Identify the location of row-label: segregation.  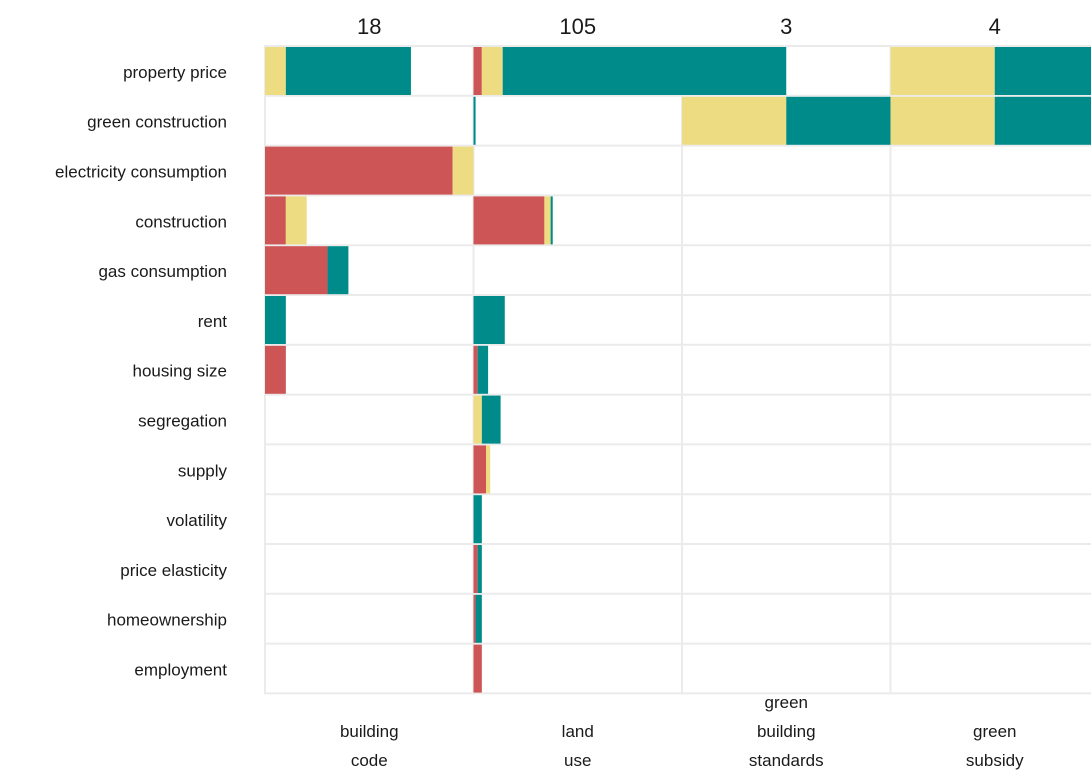
(182, 421).